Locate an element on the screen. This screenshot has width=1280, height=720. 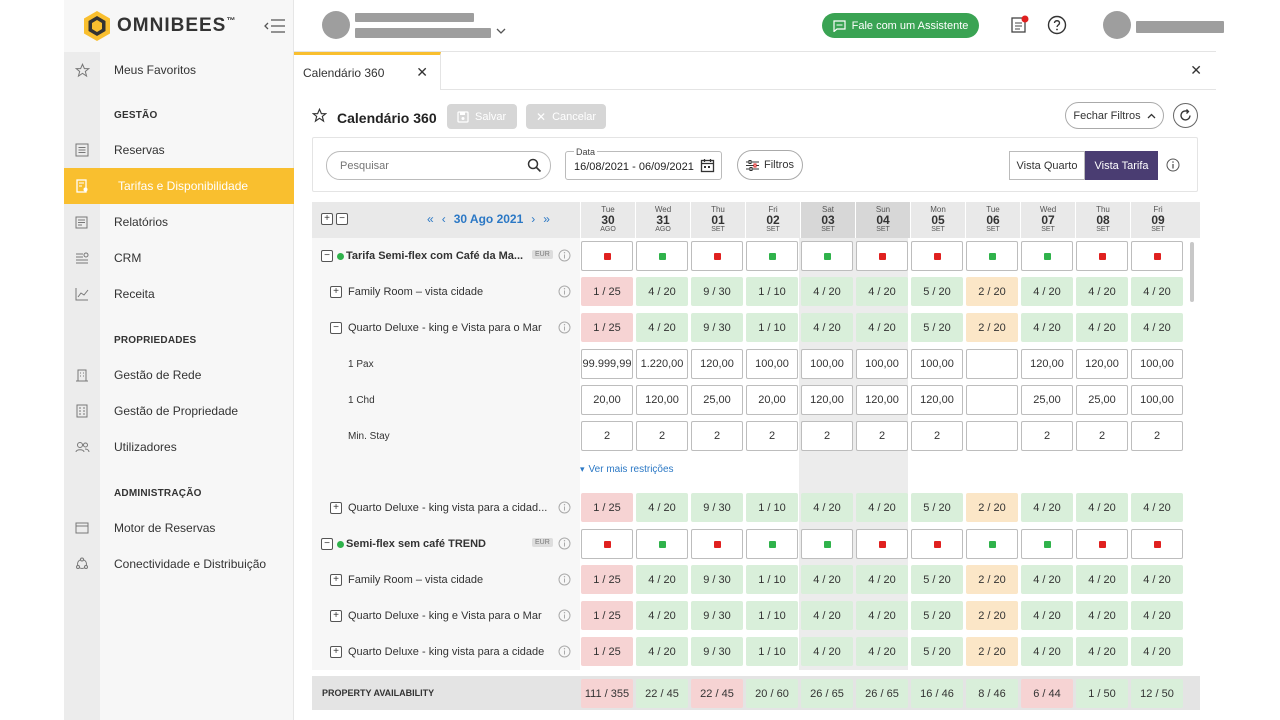
collapse-rate-button: − is located at coordinates (327, 544).